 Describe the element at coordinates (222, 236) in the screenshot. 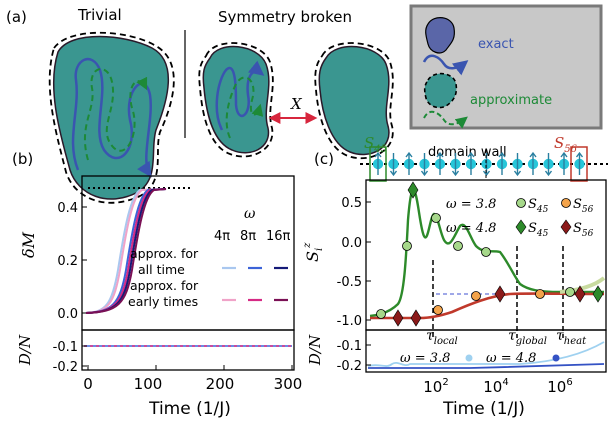

I see `b-omega-4pi: 4π` at that location.